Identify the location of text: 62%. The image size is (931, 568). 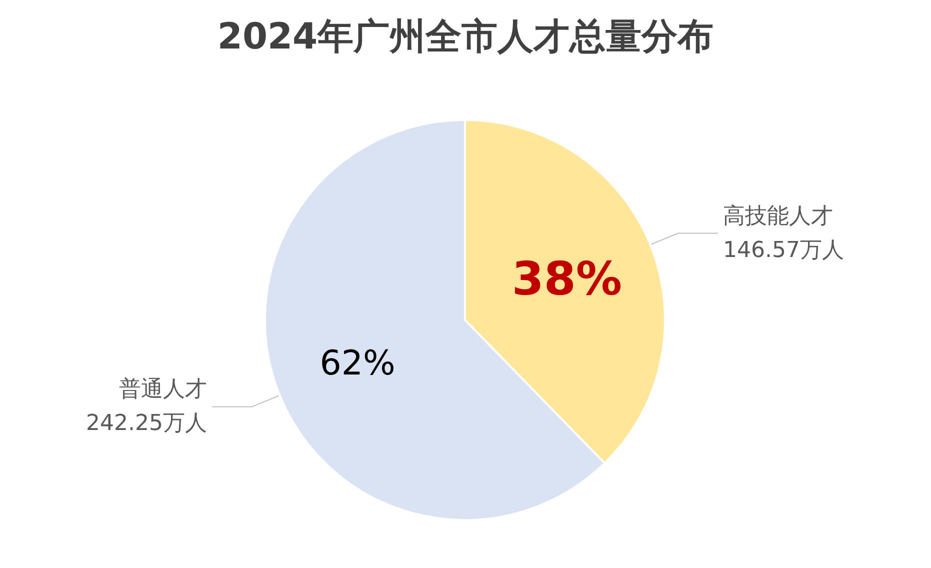
(358, 364).